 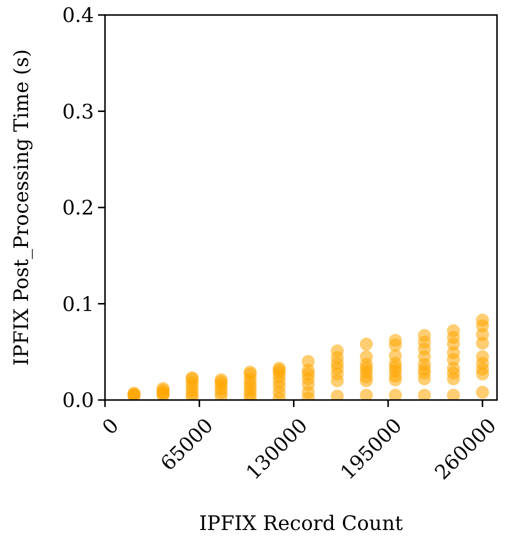 I want to click on y-axis-title: IPFIX Post_Processing Time (s), so click(x=21, y=207).